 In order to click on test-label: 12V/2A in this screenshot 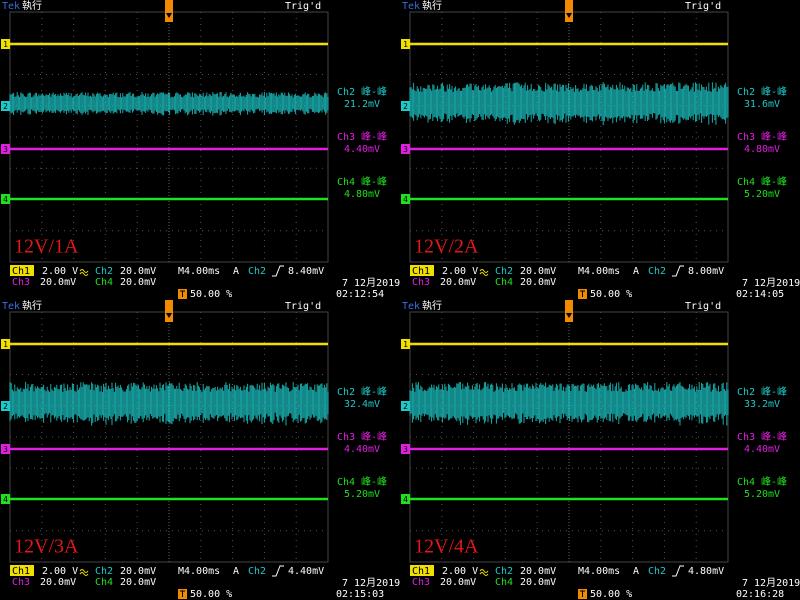, I will do `click(446, 247)`.